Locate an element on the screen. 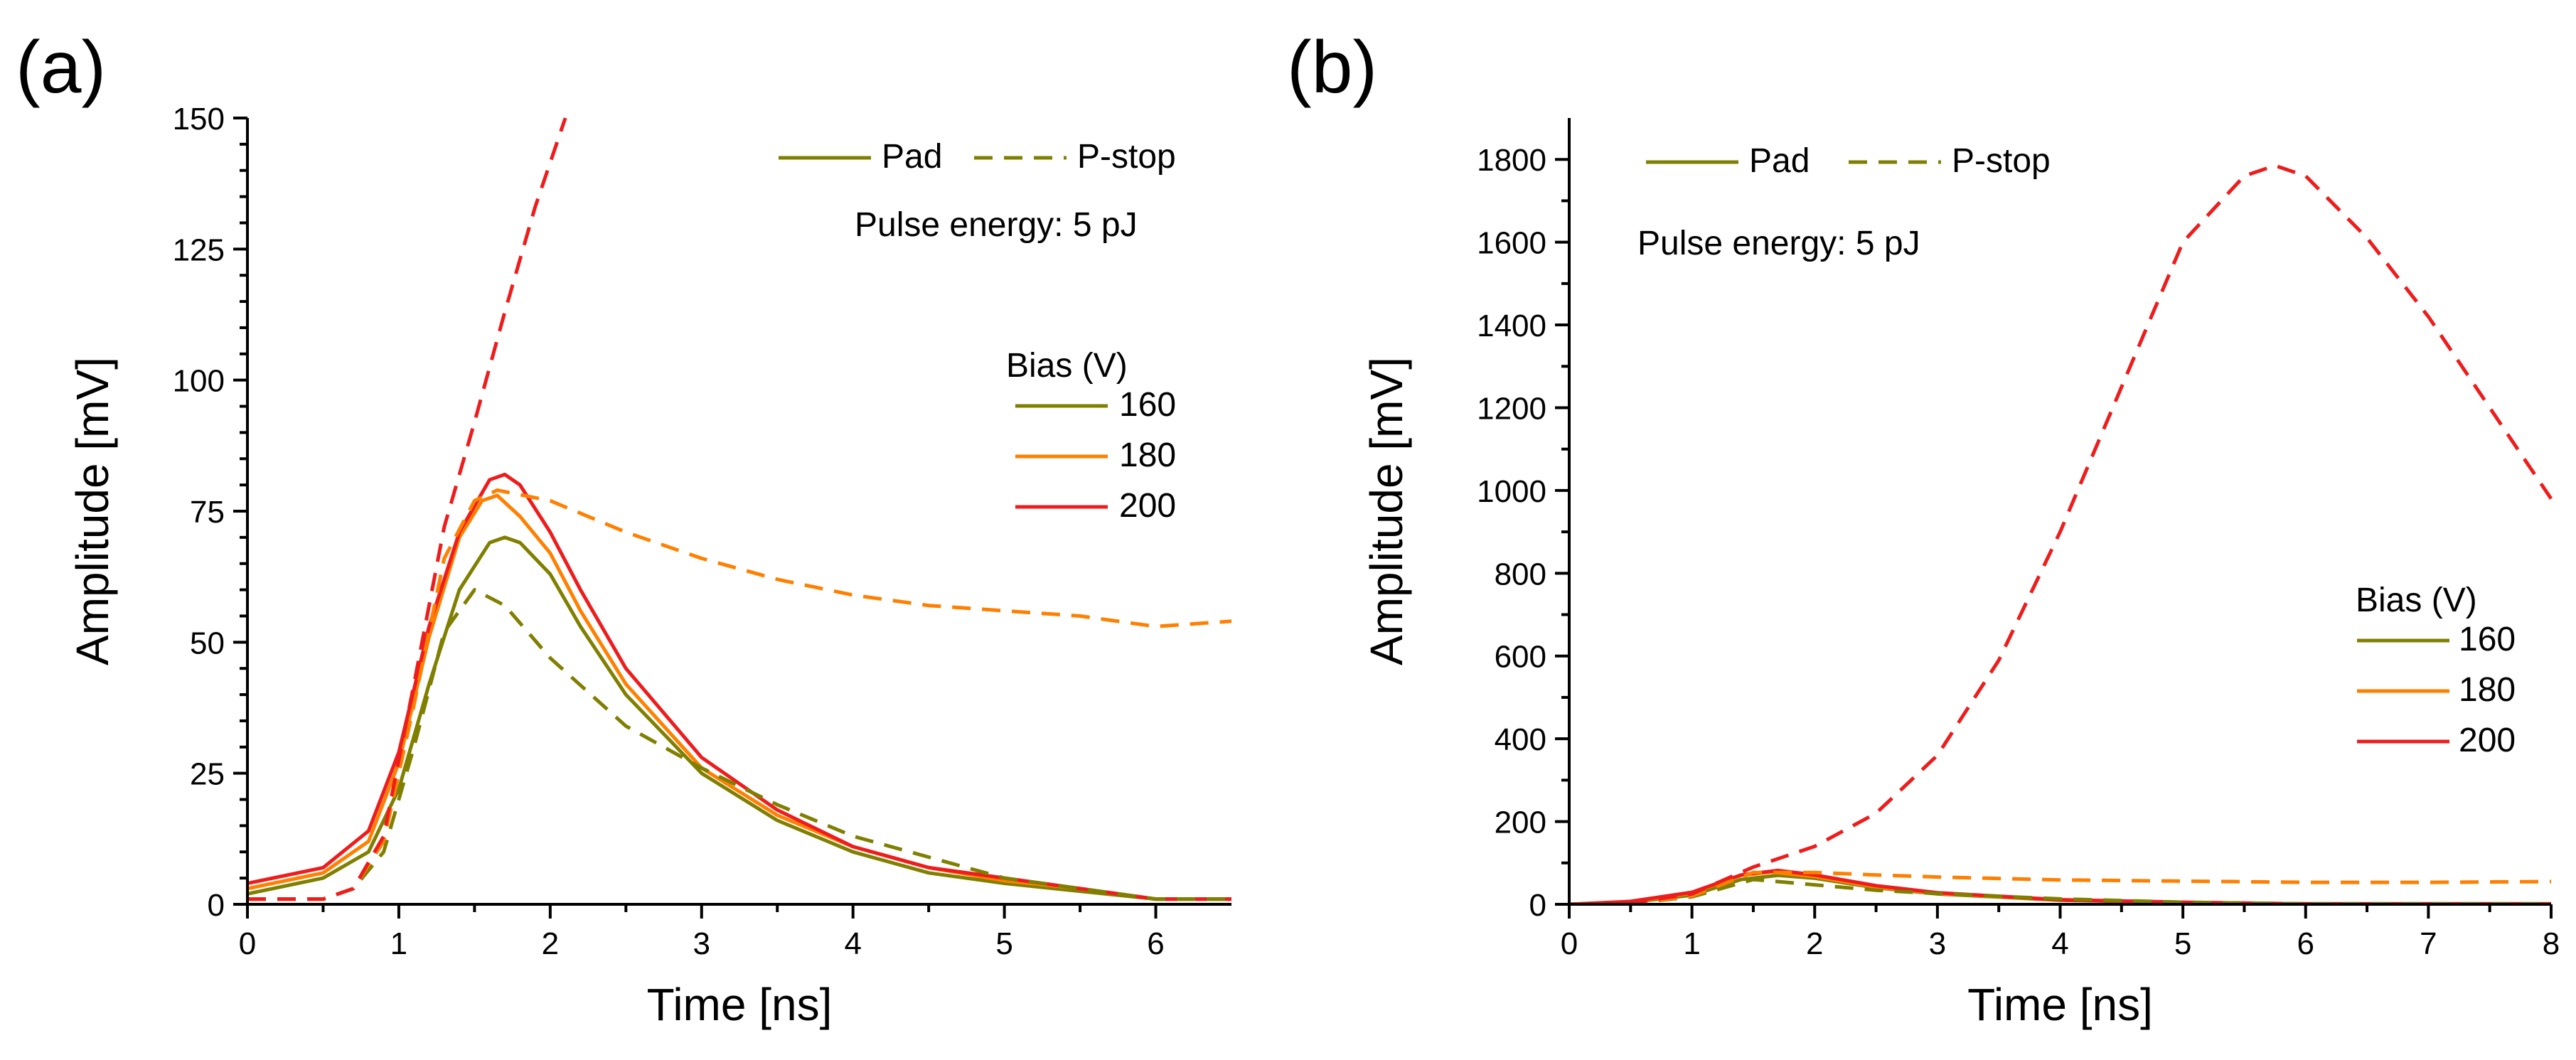 This screenshot has width=2576, height=1060. y-tick-label: 1400 is located at coordinates (1511, 326).